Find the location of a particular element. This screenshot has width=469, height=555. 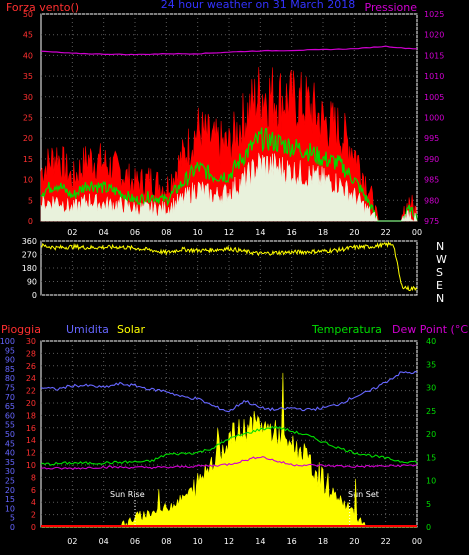

humidity-y-tick: 85 is located at coordinates (10, 369).